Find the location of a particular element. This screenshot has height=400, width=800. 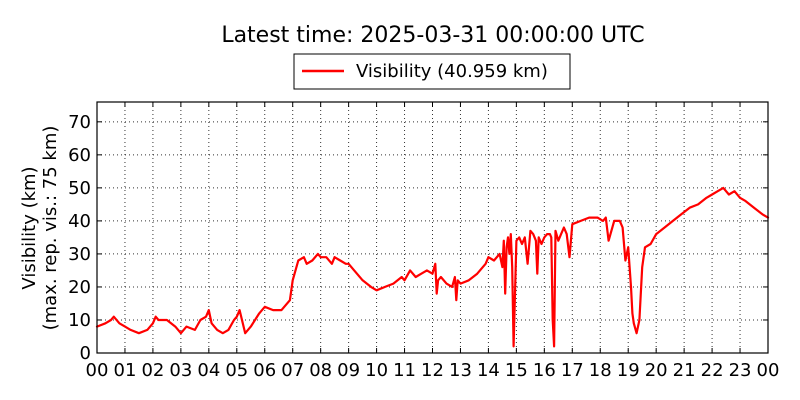

x-tick-label: 11 is located at coordinates (404, 370).